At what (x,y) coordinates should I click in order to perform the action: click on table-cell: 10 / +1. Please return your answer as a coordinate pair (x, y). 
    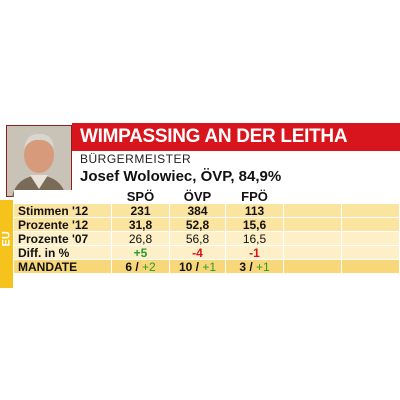
    Looking at the image, I should click on (198, 267).